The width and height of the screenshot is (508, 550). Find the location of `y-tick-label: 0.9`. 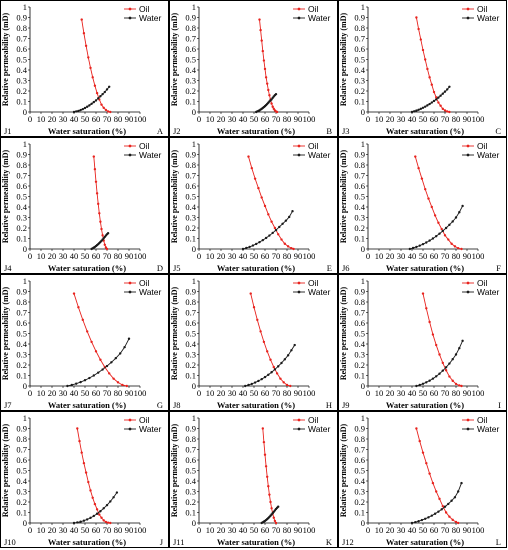

y-tick-label: 0.9 is located at coordinates (190, 292).